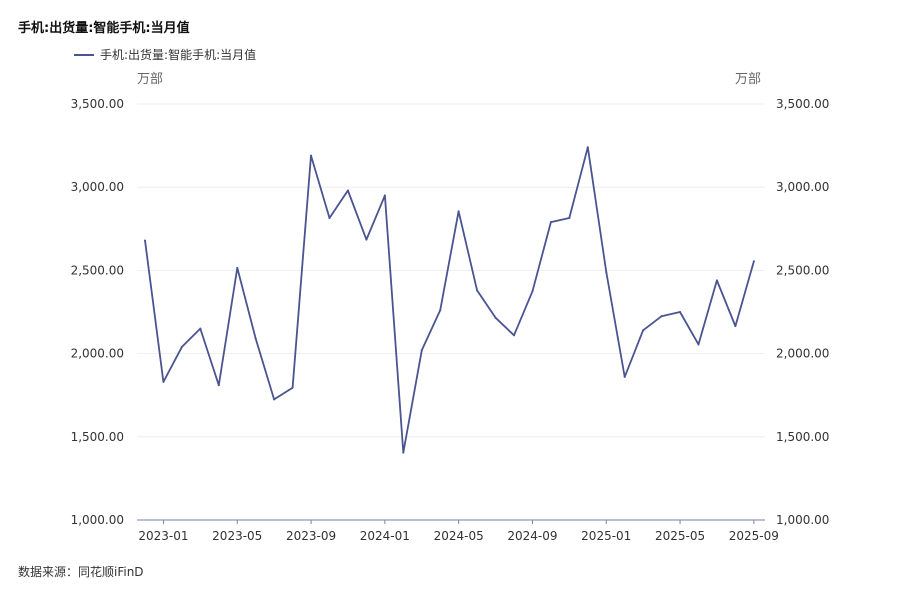 The height and width of the screenshot is (598, 900). Describe the element at coordinates (748, 79) in the screenshot. I see `y-axis-unit-right: 万部` at that location.